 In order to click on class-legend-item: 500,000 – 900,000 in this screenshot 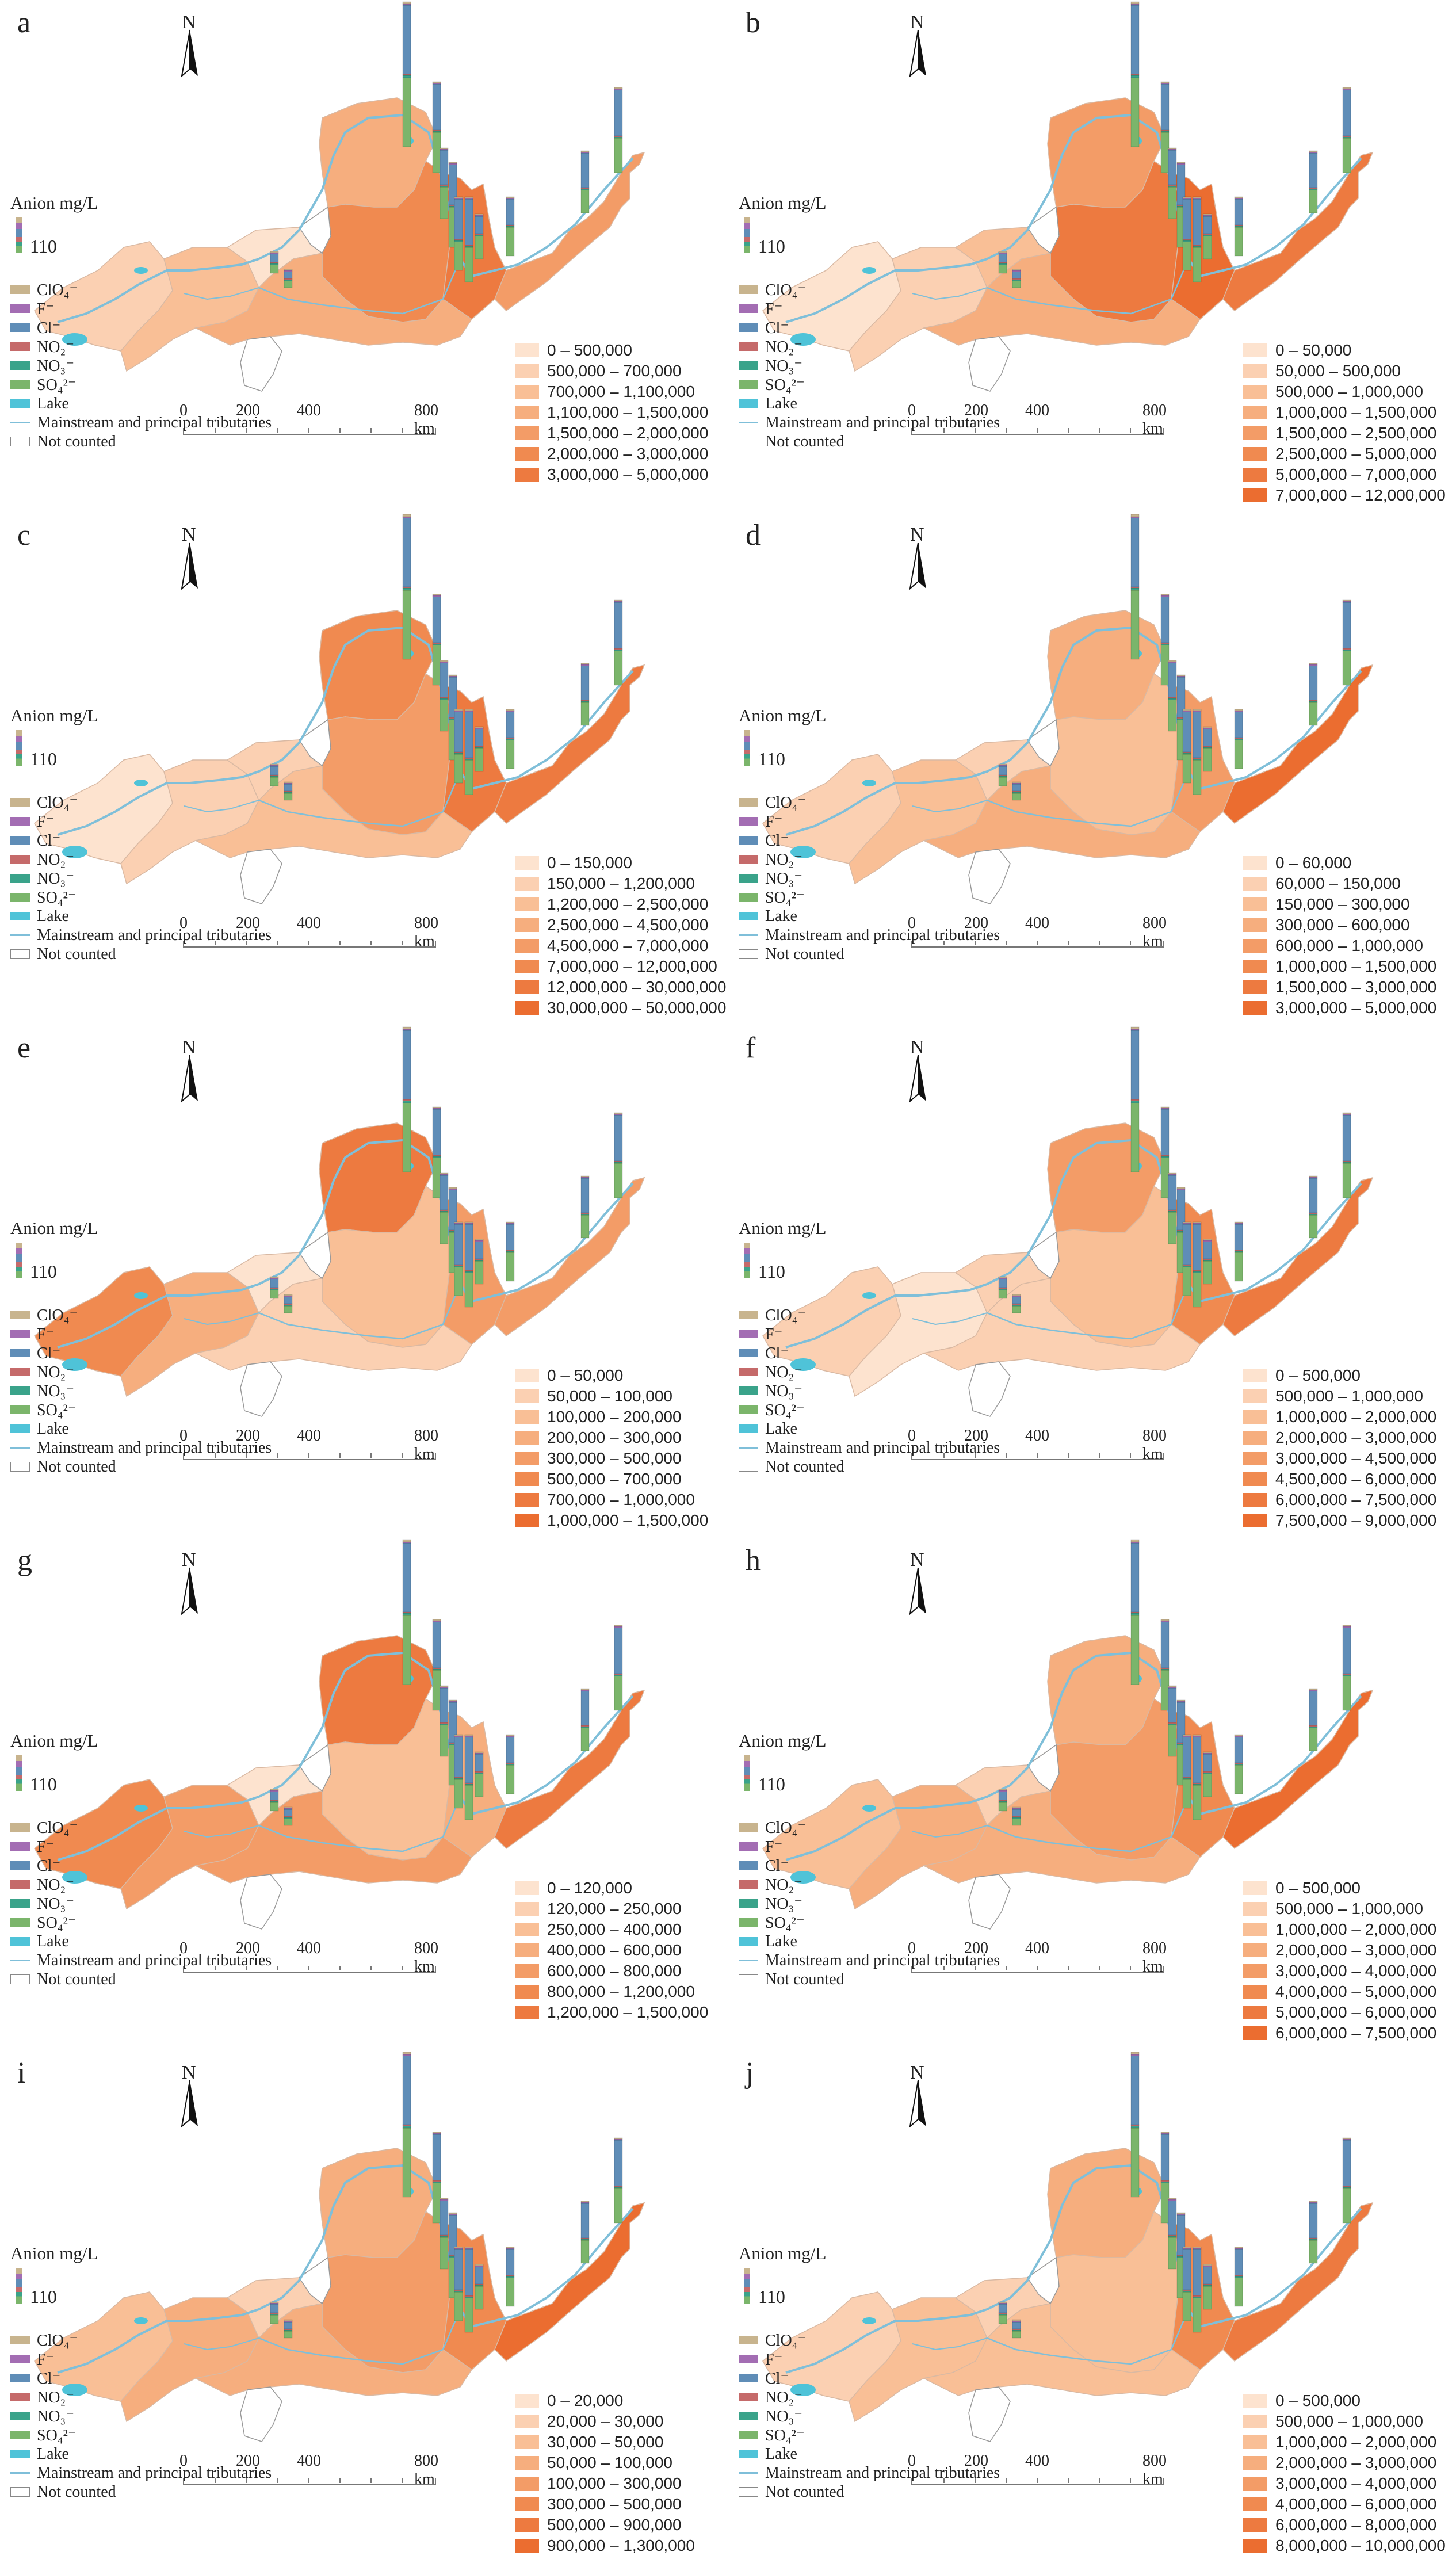, I will do `click(605, 2525)`.